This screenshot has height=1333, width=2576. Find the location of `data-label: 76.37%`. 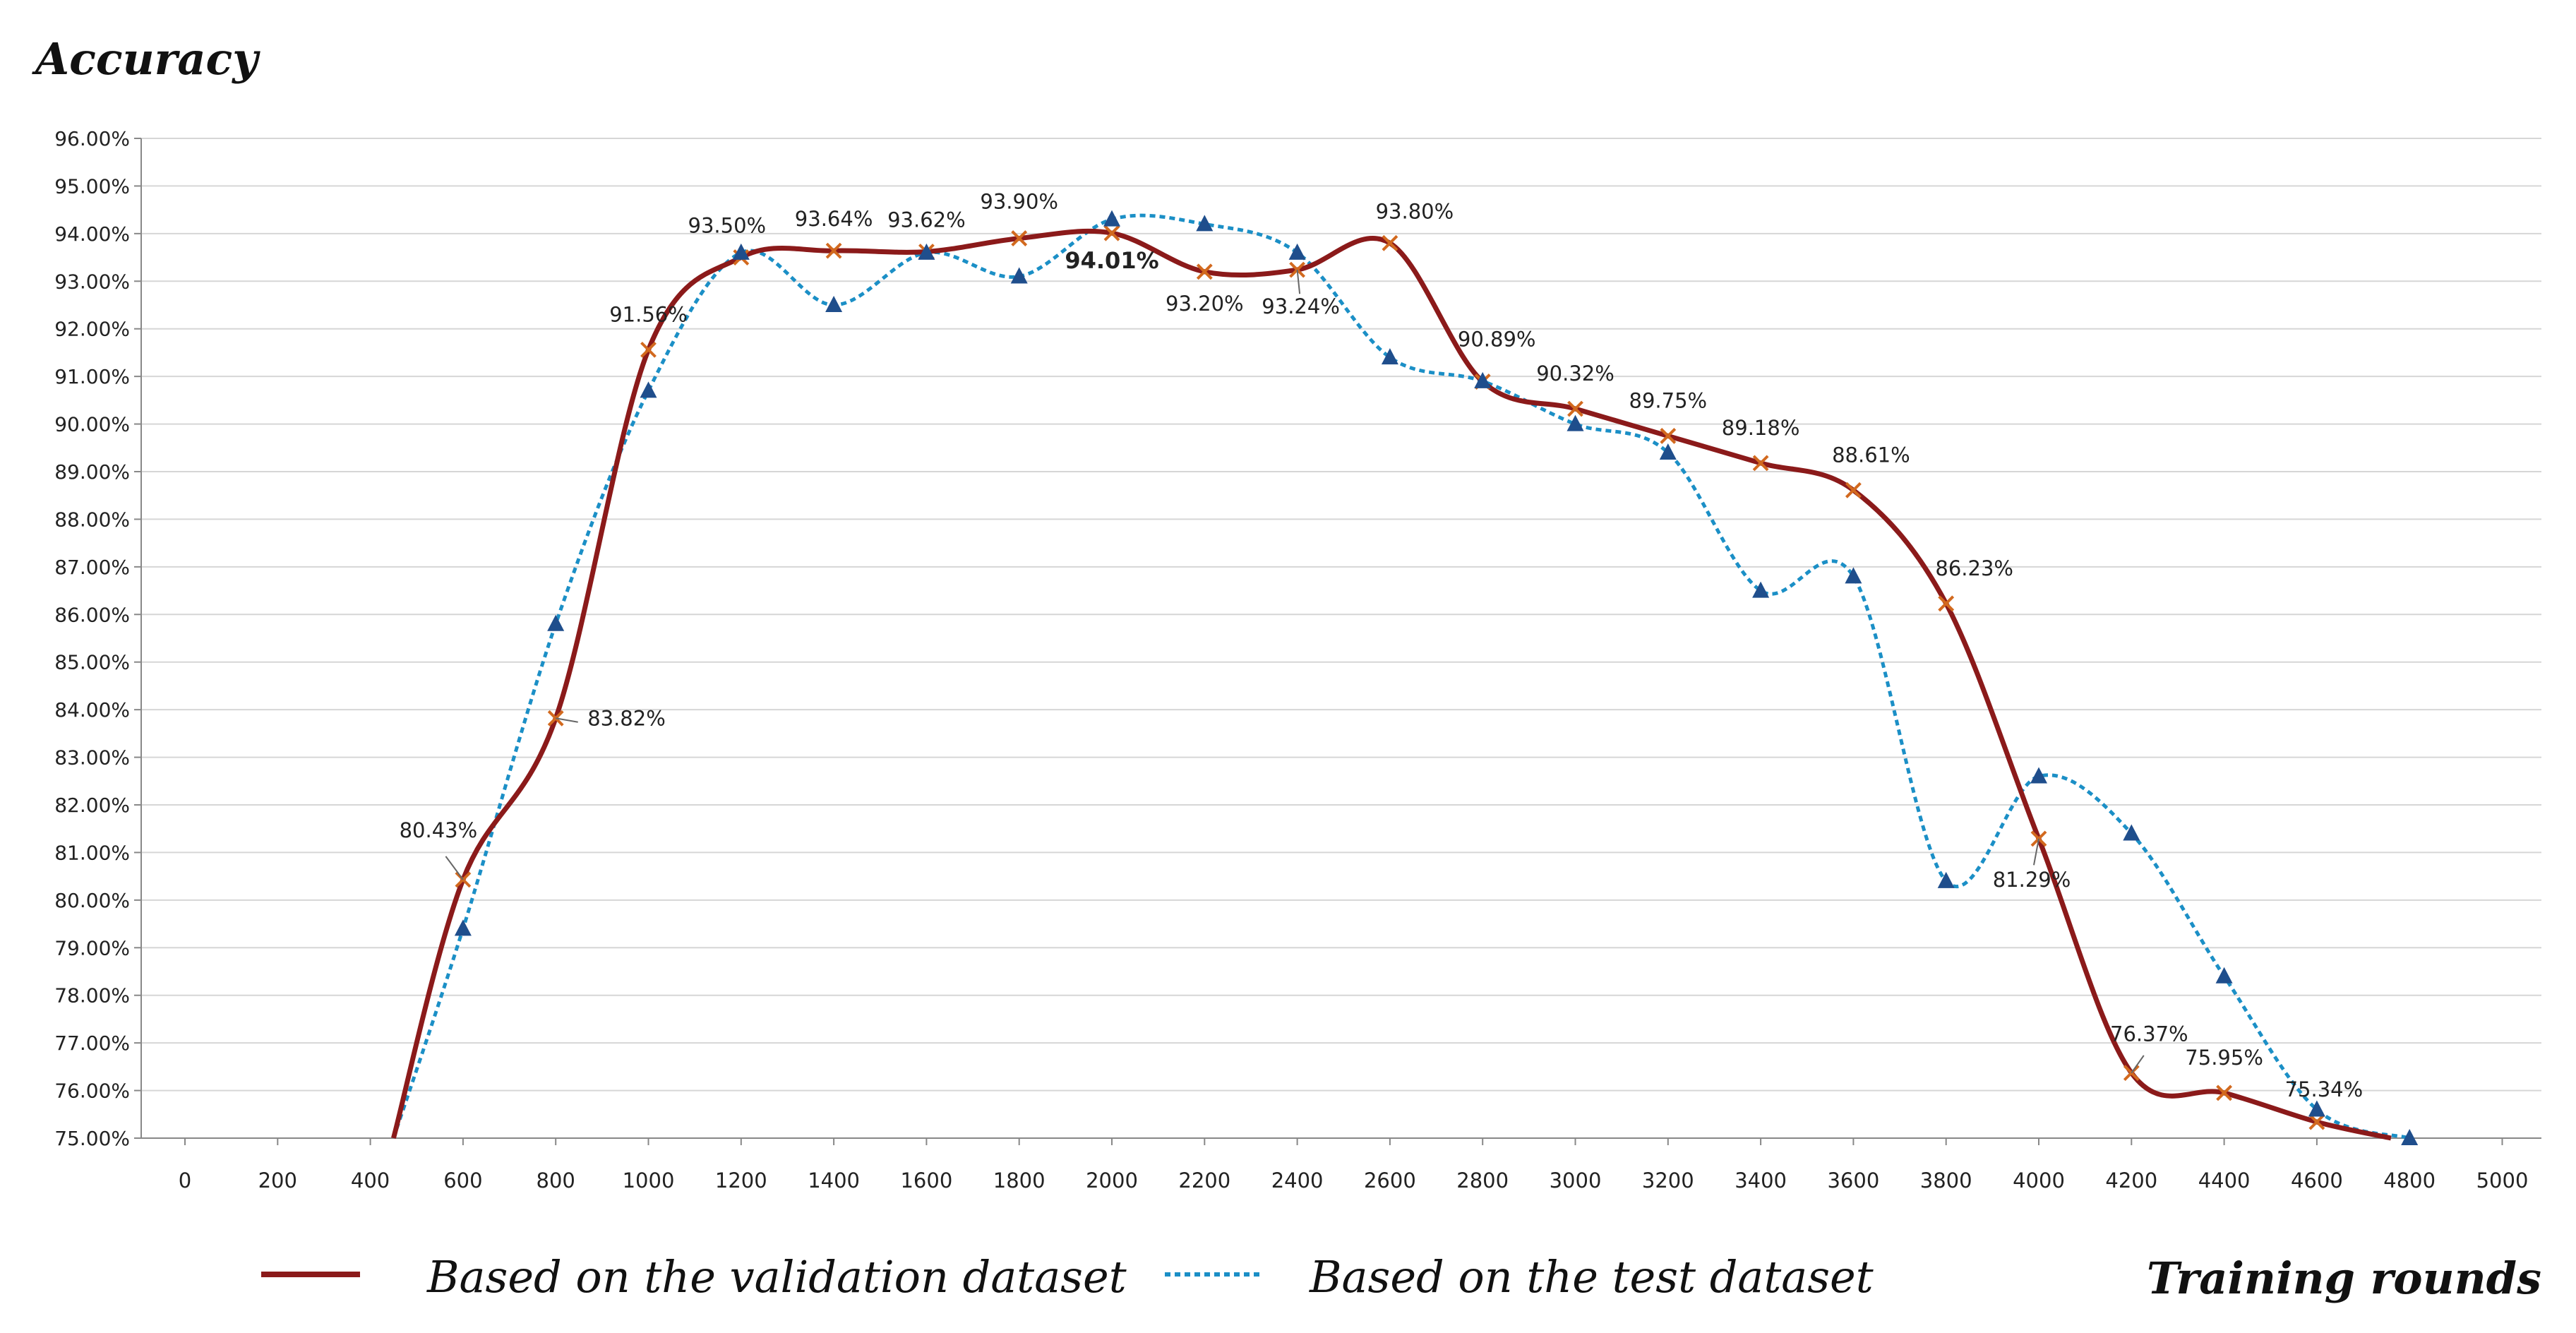

data-label: 76.37% is located at coordinates (2149, 1034).